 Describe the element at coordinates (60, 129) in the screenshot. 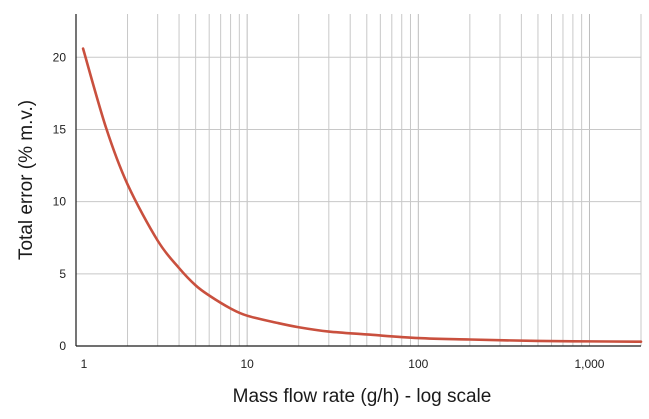

I see `y-tick-label: 15` at that location.